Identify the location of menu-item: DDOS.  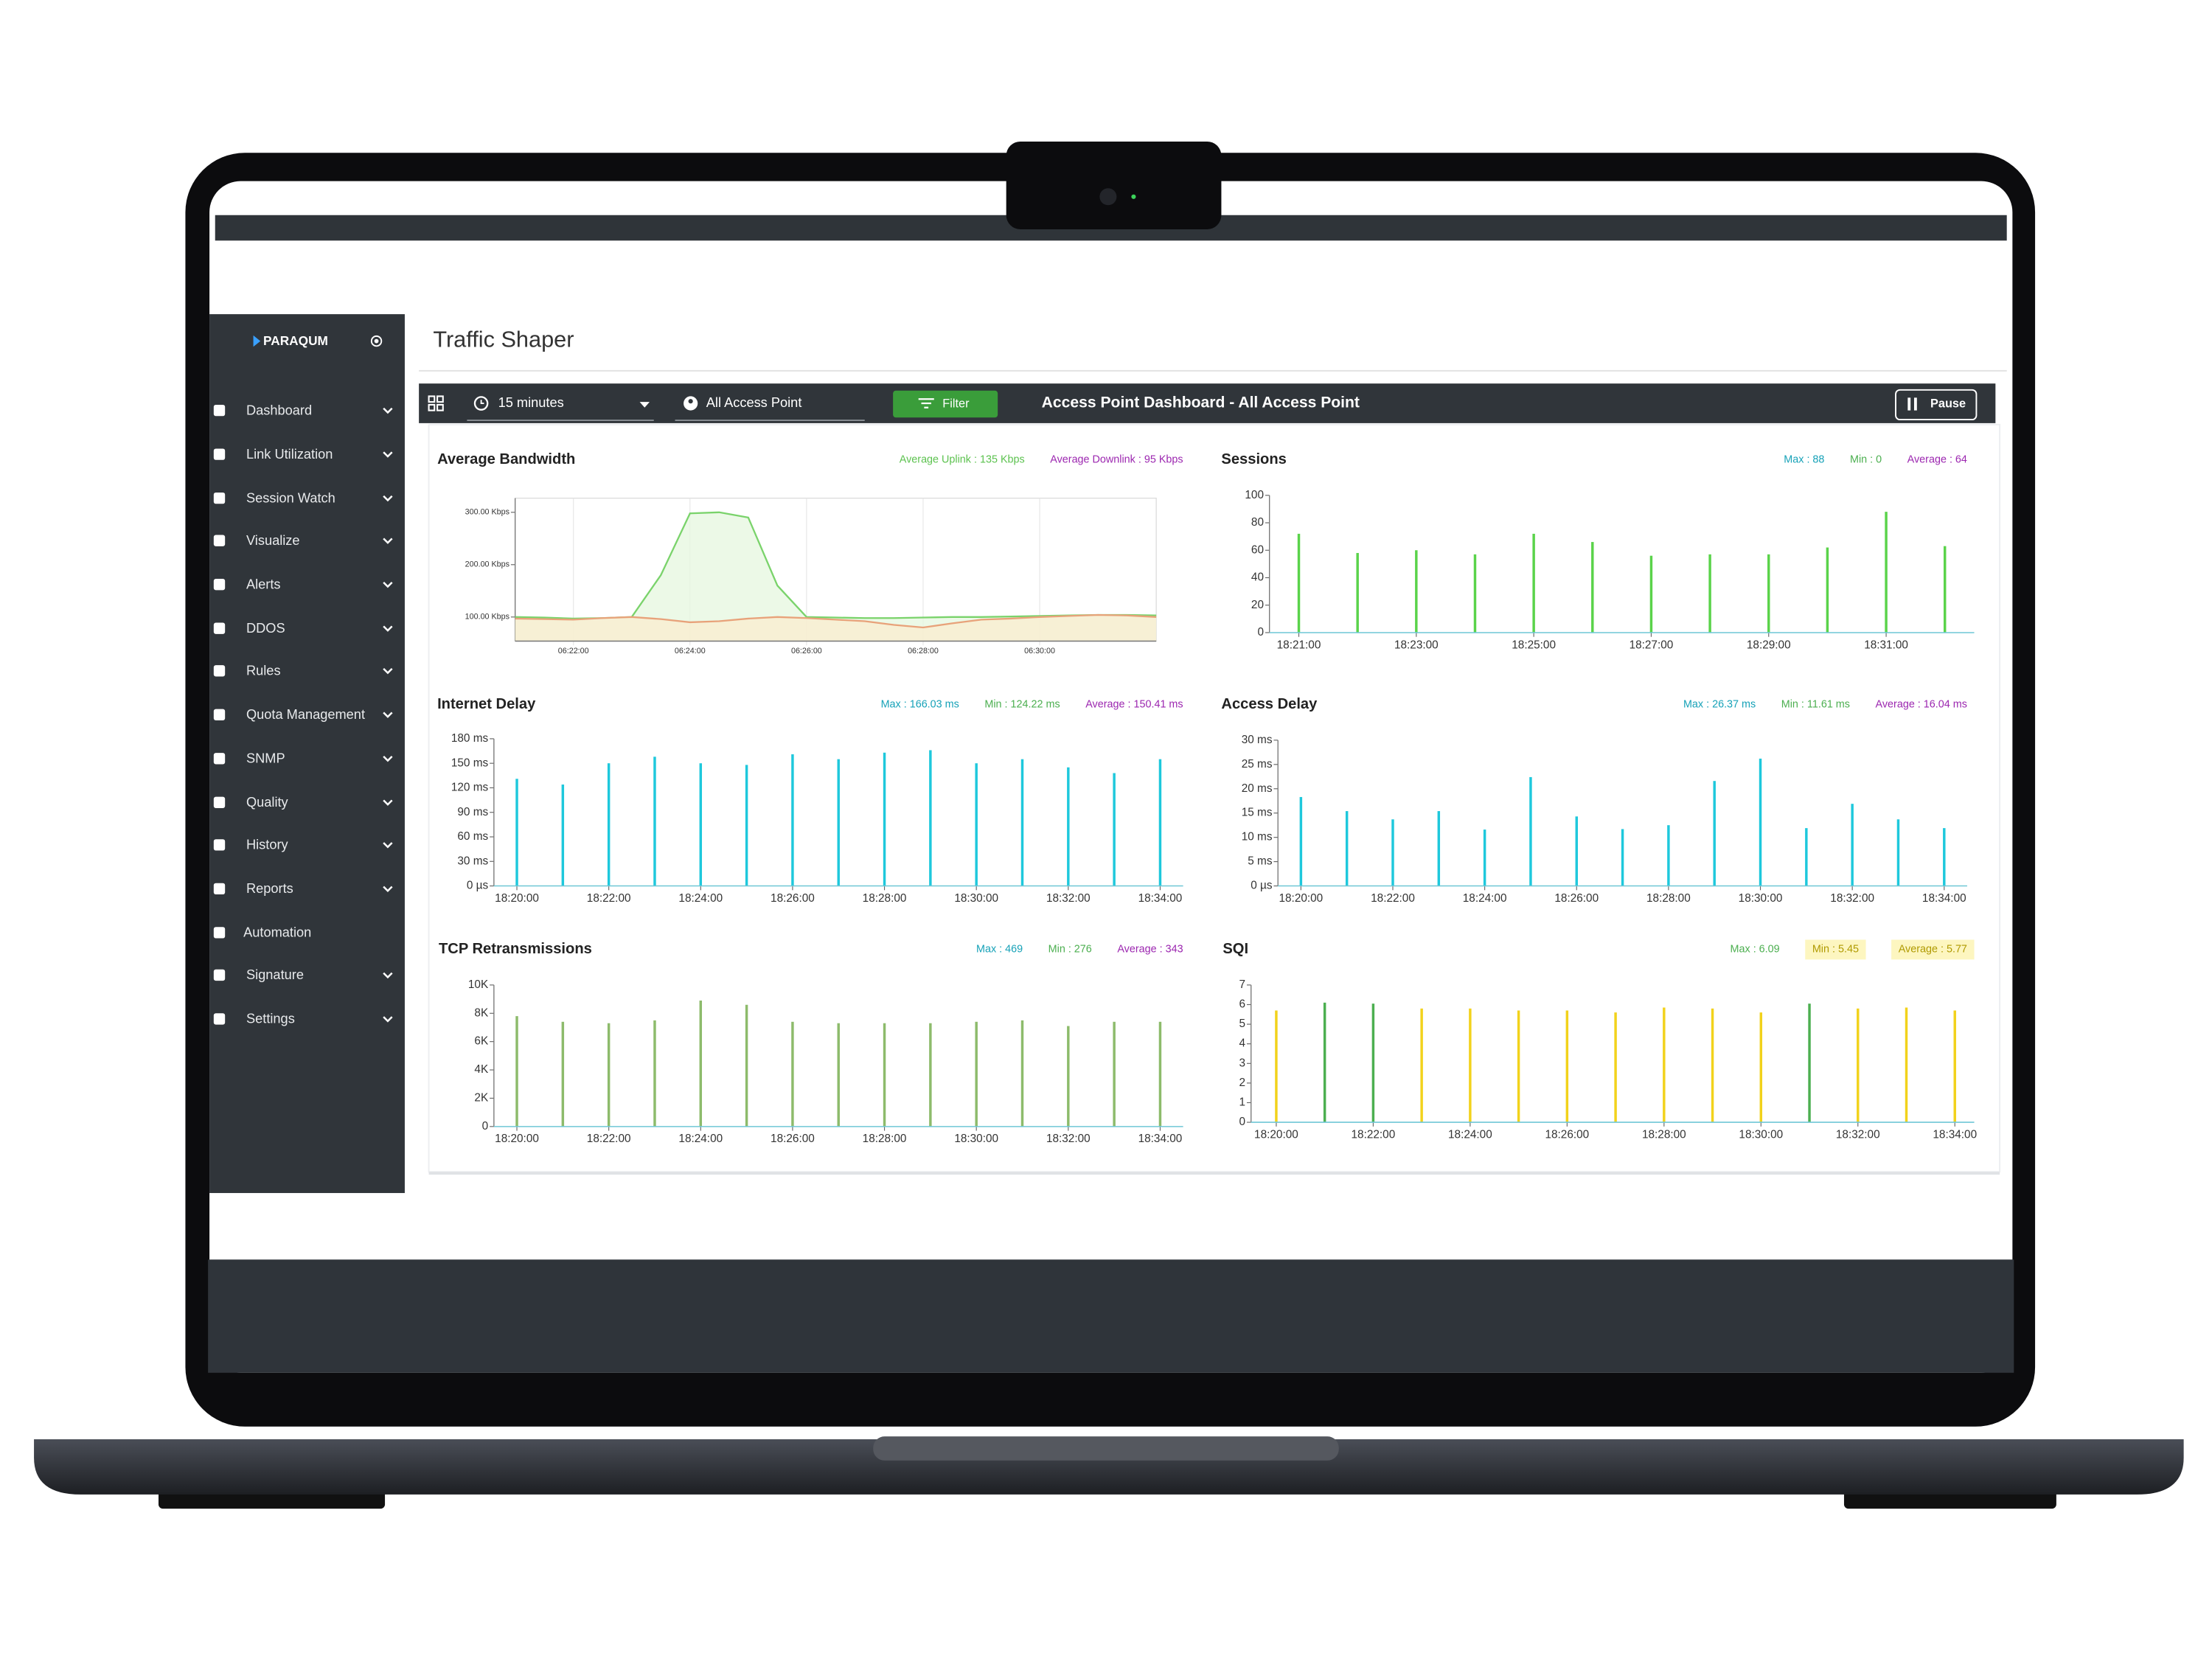
(303, 628).